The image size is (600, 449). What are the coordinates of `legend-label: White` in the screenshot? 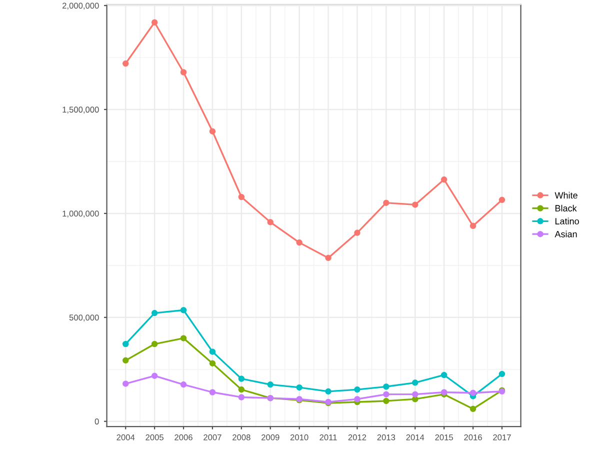 It's located at (566, 195).